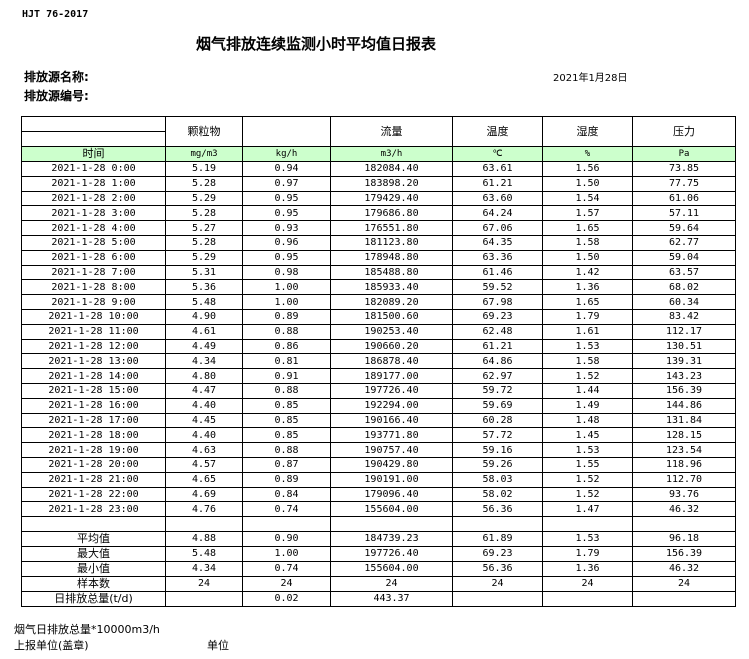 The image size is (749, 659). I want to click on cell: 2021-1-28 17:00, so click(93, 420).